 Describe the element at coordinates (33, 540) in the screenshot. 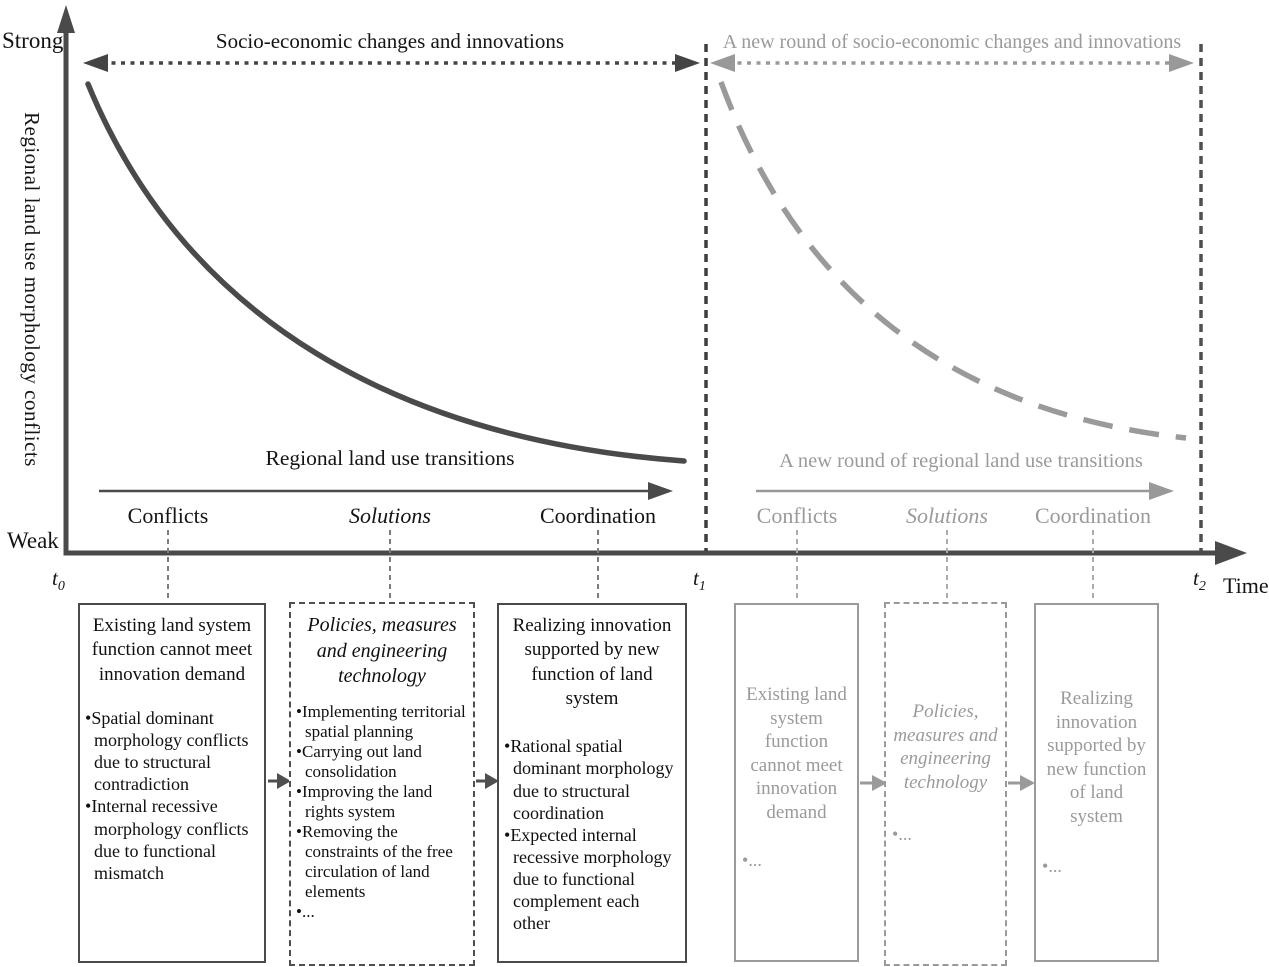

I see `y-axis-bottom-label: Weak` at that location.